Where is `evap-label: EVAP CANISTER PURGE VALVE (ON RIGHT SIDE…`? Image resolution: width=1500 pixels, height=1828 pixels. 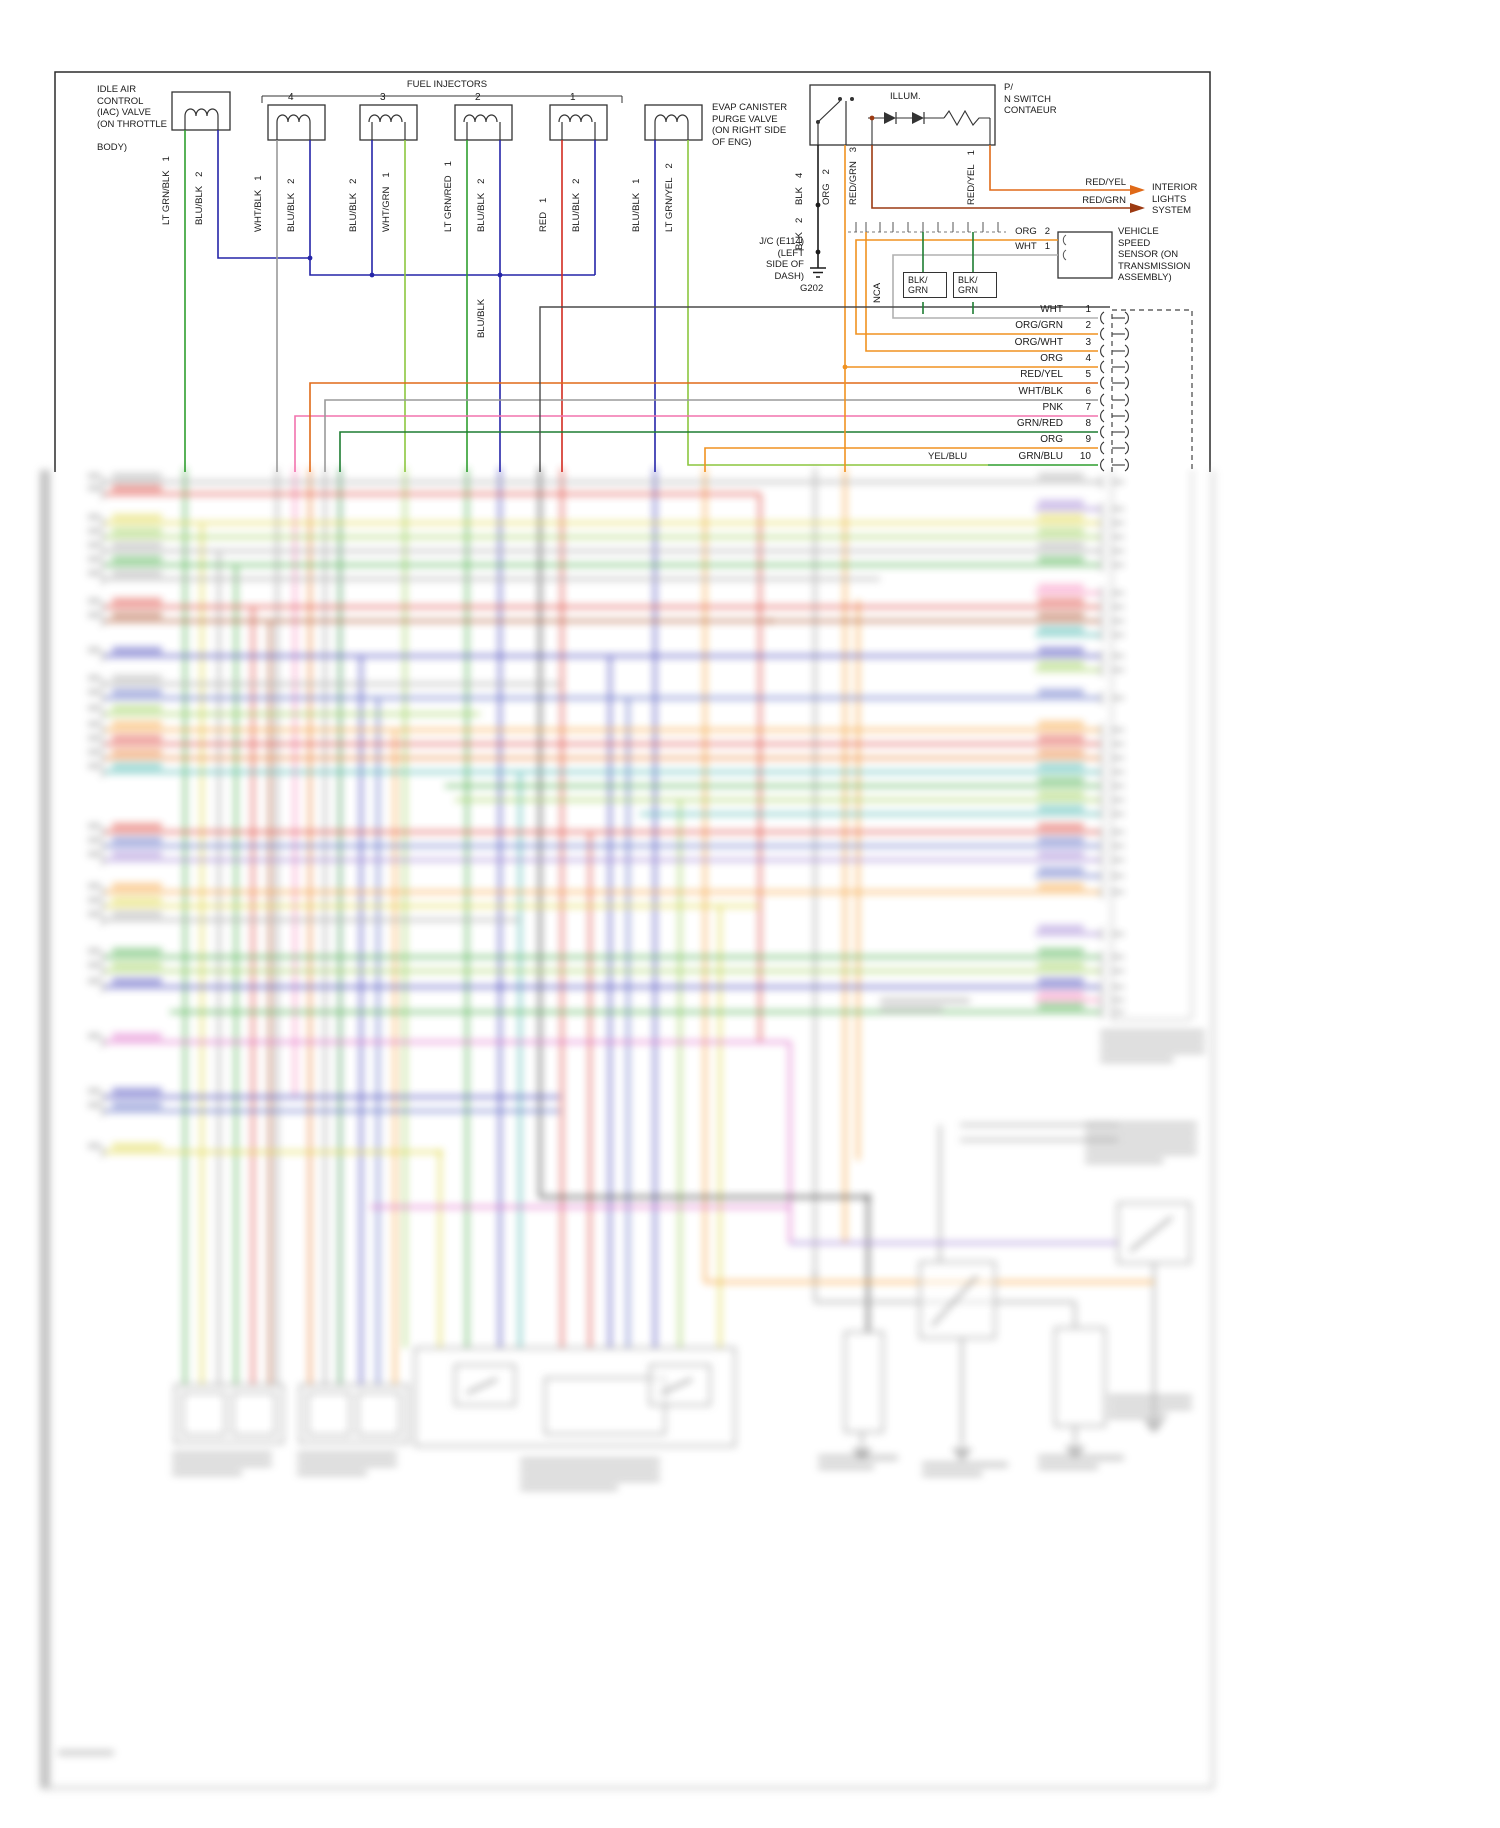 evap-label: EVAP CANISTER PURGE VALVE (ON RIGHT SIDE… is located at coordinates (750, 125).